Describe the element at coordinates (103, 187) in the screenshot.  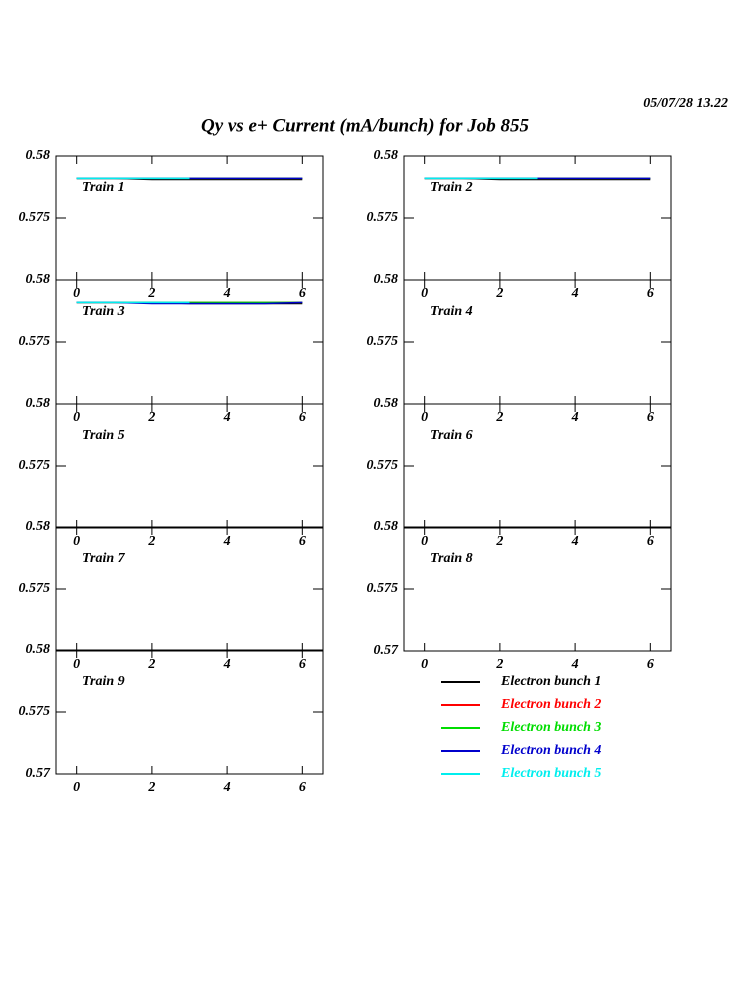
I see `panel-title: Train 1` at that location.